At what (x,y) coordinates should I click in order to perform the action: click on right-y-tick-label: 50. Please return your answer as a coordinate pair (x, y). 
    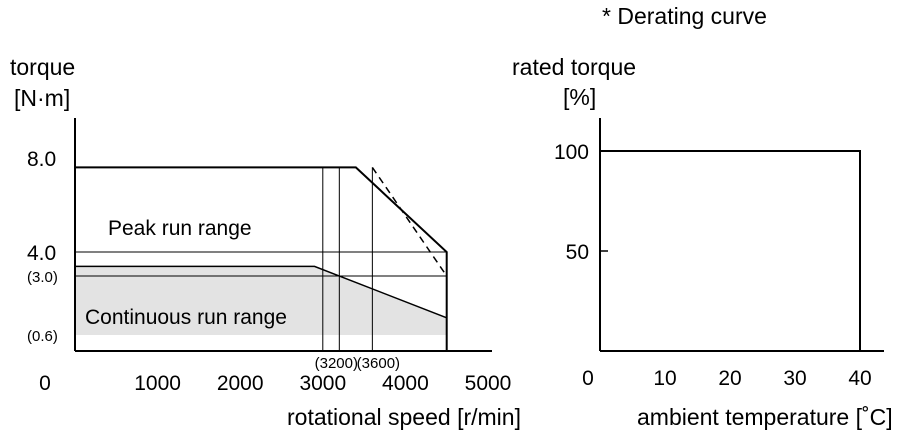
    Looking at the image, I should click on (577, 252).